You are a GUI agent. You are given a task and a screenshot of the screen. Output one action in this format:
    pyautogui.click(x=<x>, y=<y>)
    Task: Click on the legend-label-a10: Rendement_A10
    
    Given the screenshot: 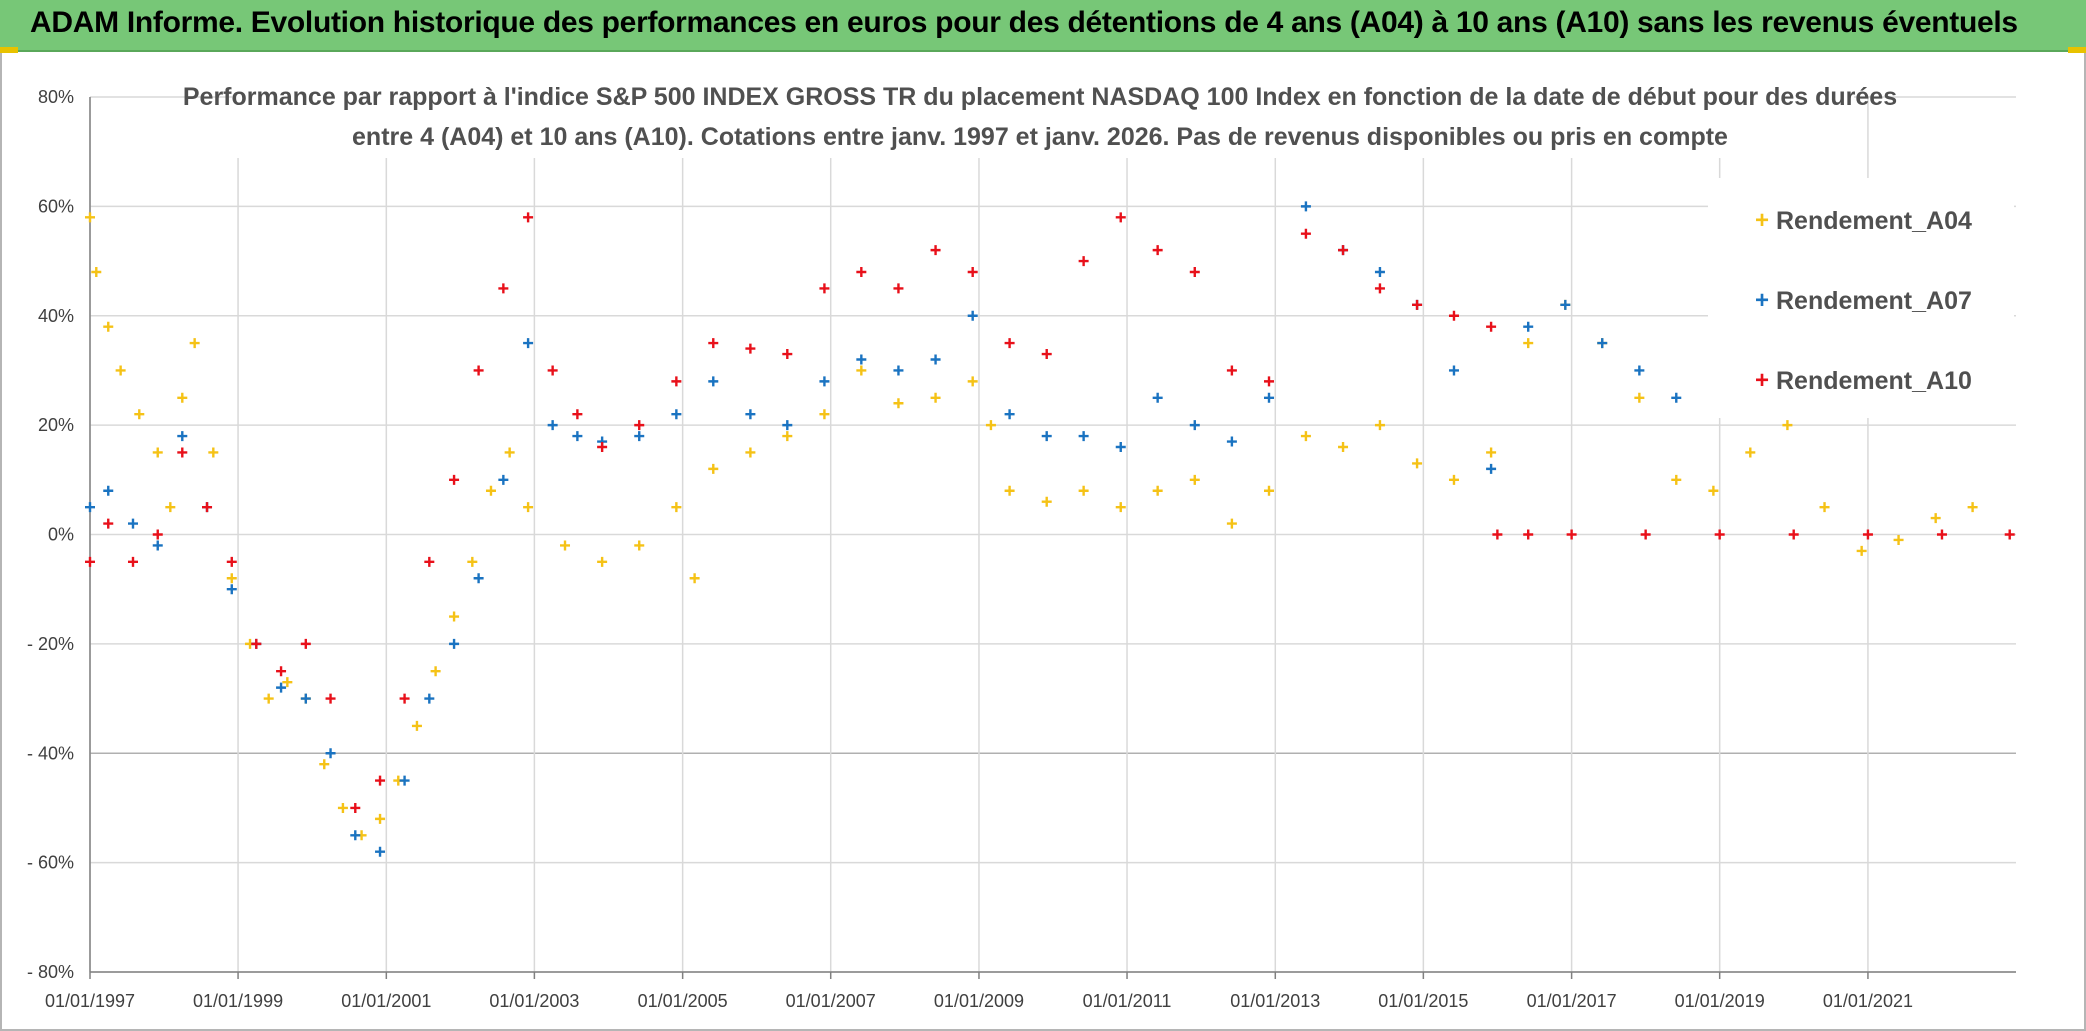 What is the action you would take?
    pyautogui.click(x=1874, y=381)
    